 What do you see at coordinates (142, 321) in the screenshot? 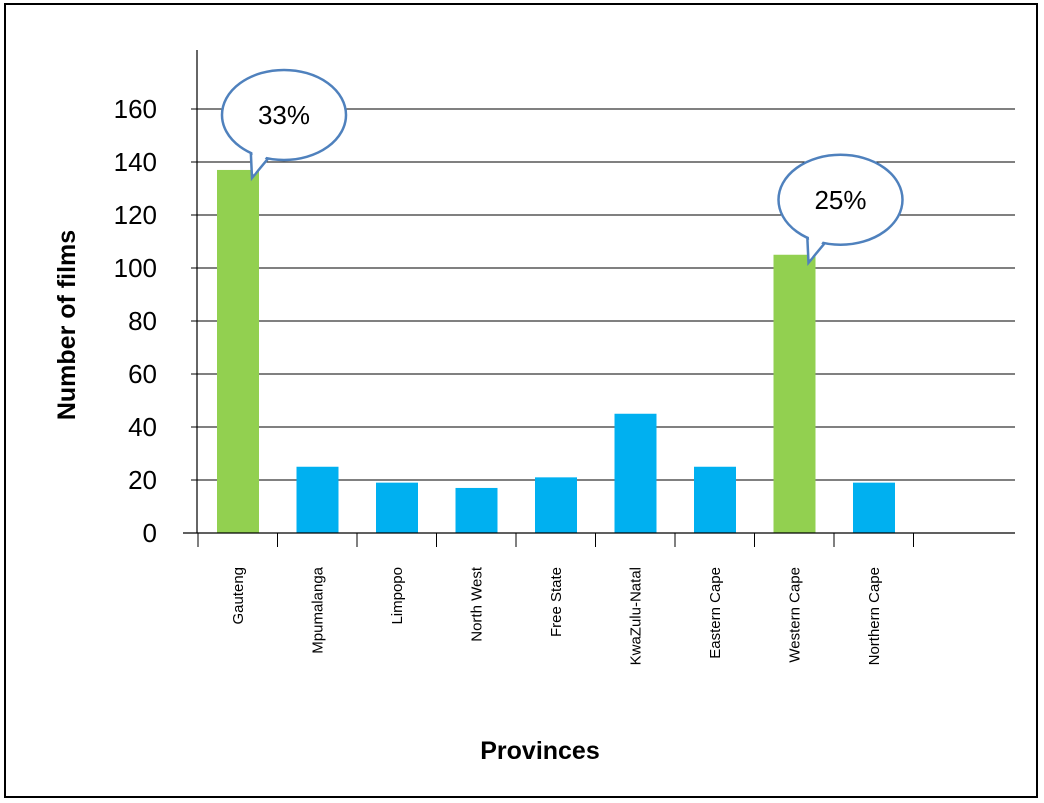
I see `y-tick-label: 80` at bounding box center [142, 321].